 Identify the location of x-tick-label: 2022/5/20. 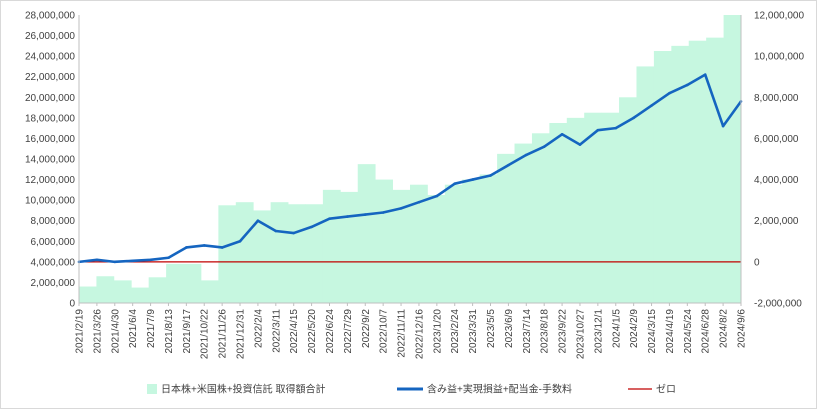
(312, 331).